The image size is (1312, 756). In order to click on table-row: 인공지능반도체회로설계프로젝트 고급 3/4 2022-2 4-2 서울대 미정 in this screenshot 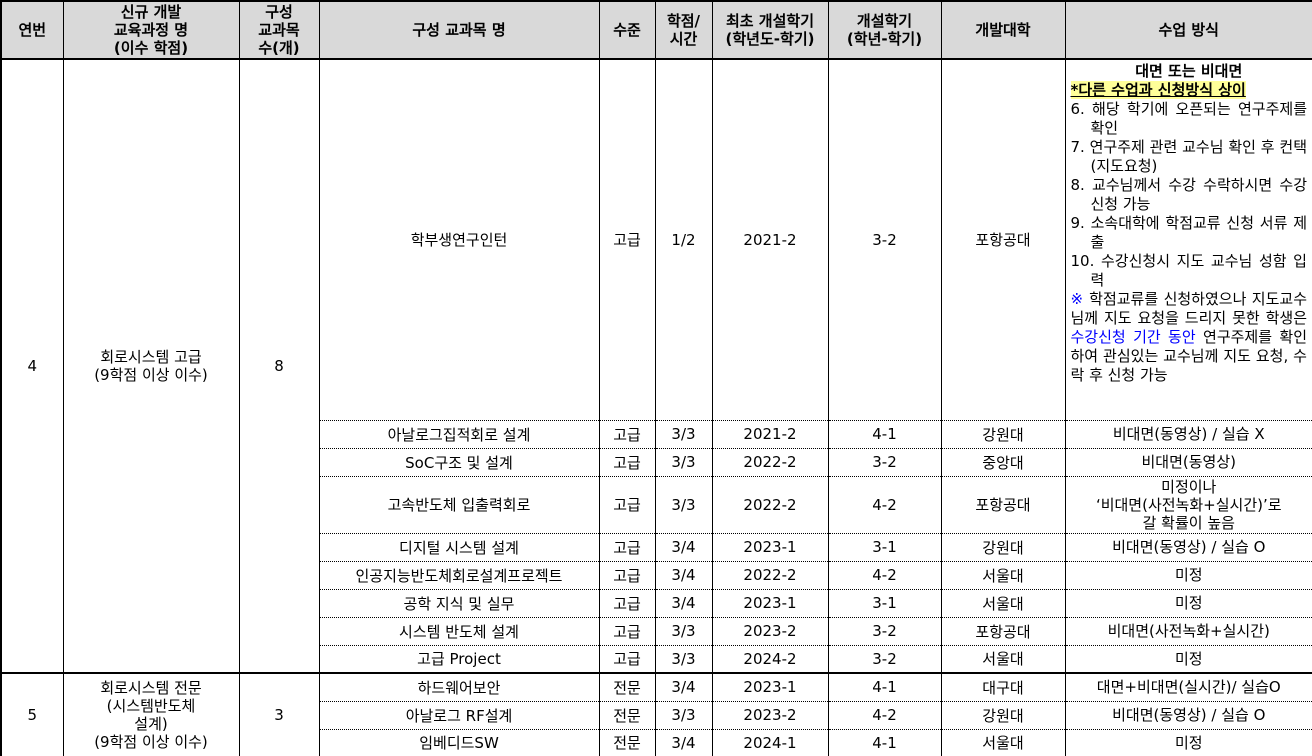, I will do `click(656, 574)`.